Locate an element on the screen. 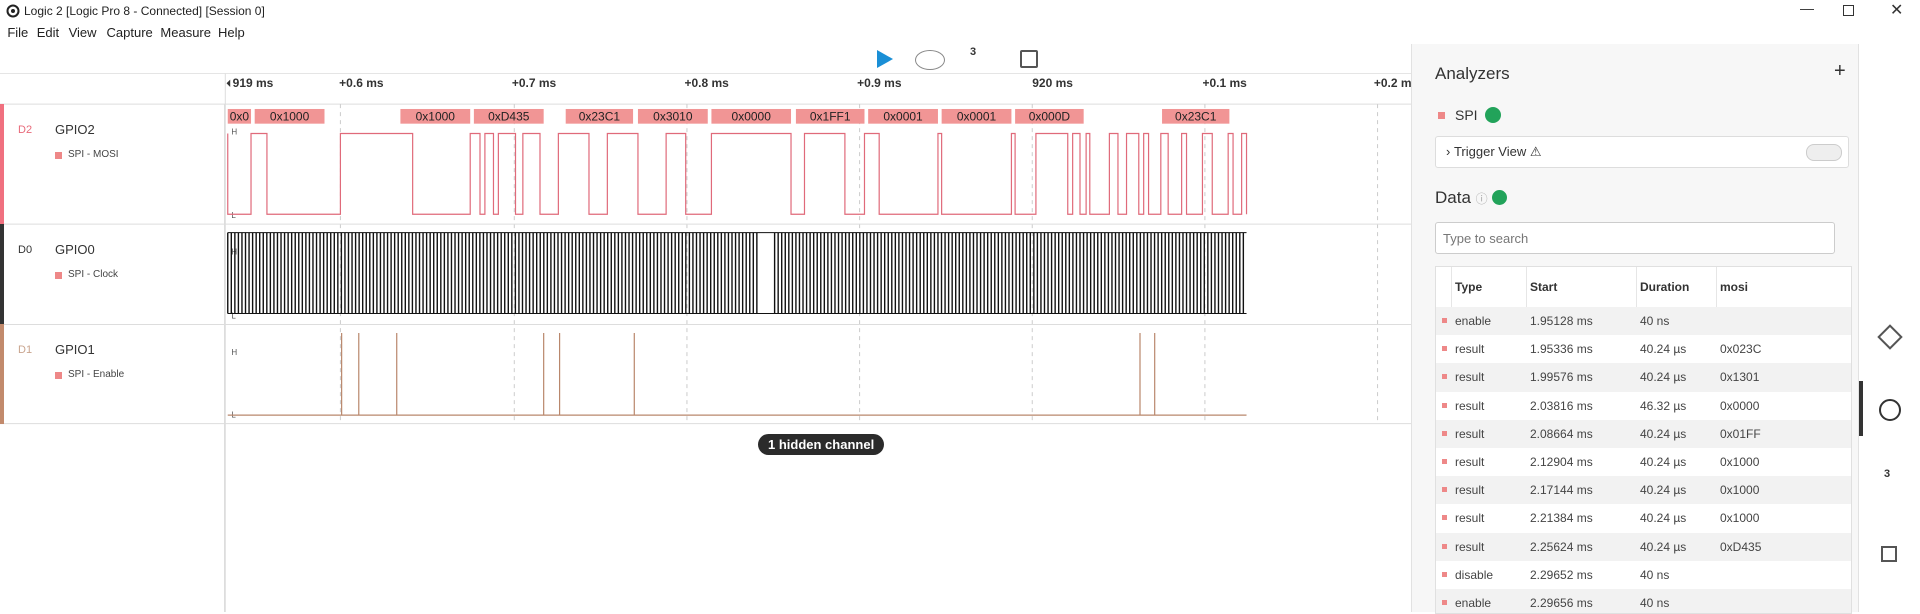 The width and height of the screenshot is (1920, 614). channel-name: GPIO0 is located at coordinates (75, 250).